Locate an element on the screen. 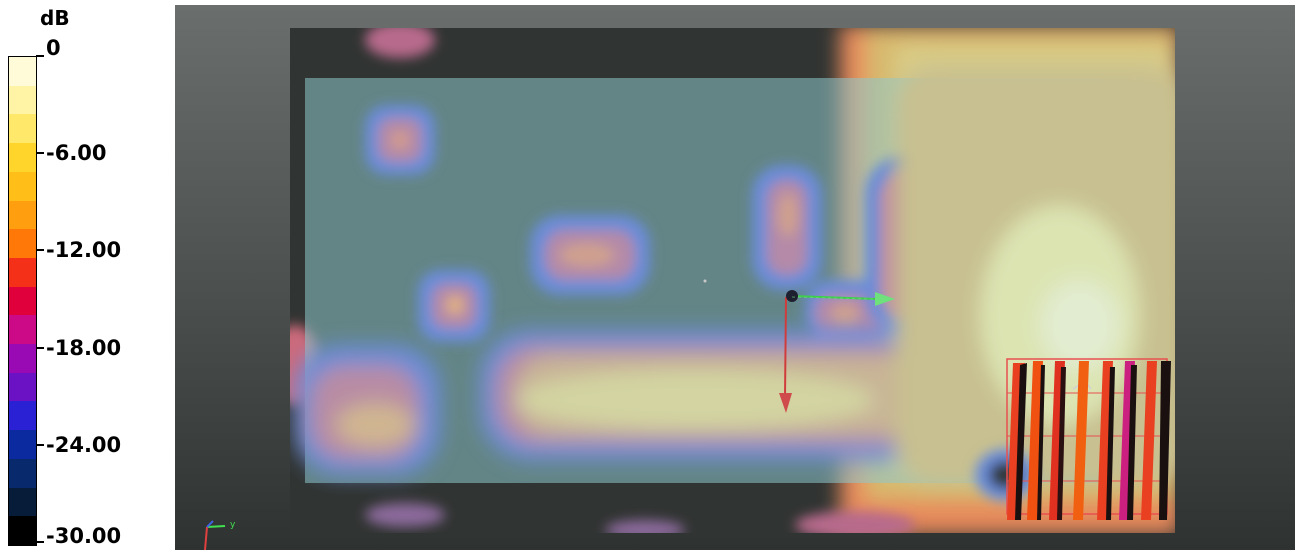 The image size is (1295, 550). legend-label: -12.00 is located at coordinates (84, 250).